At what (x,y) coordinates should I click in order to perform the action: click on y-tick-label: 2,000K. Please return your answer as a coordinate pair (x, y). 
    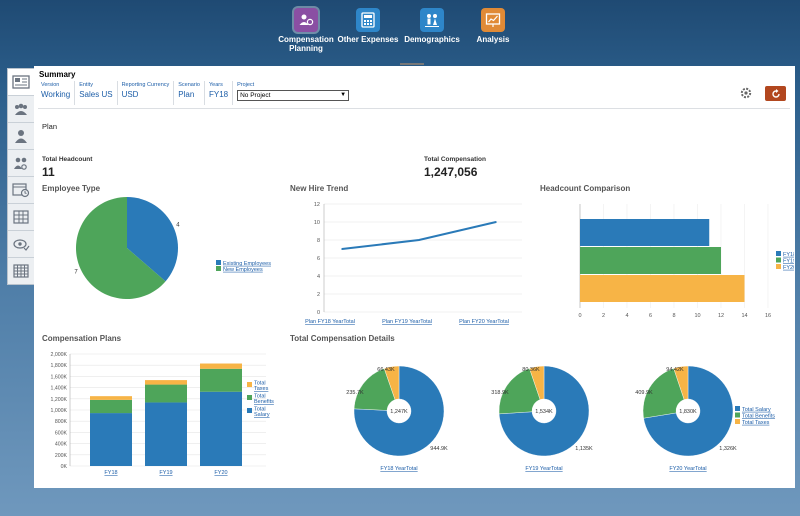
    Looking at the image, I should click on (59, 355).